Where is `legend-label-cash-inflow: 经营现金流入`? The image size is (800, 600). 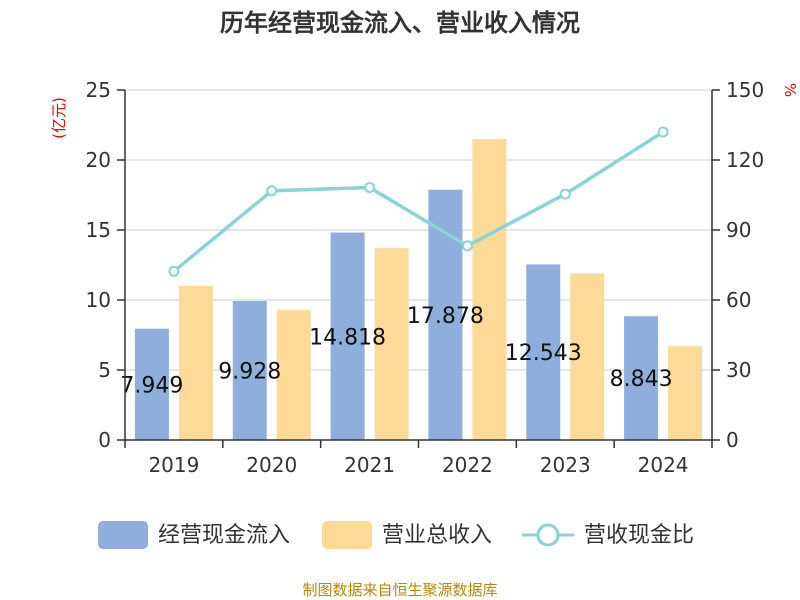
legend-label-cash-inflow: 经营现金流入 is located at coordinates (224, 535).